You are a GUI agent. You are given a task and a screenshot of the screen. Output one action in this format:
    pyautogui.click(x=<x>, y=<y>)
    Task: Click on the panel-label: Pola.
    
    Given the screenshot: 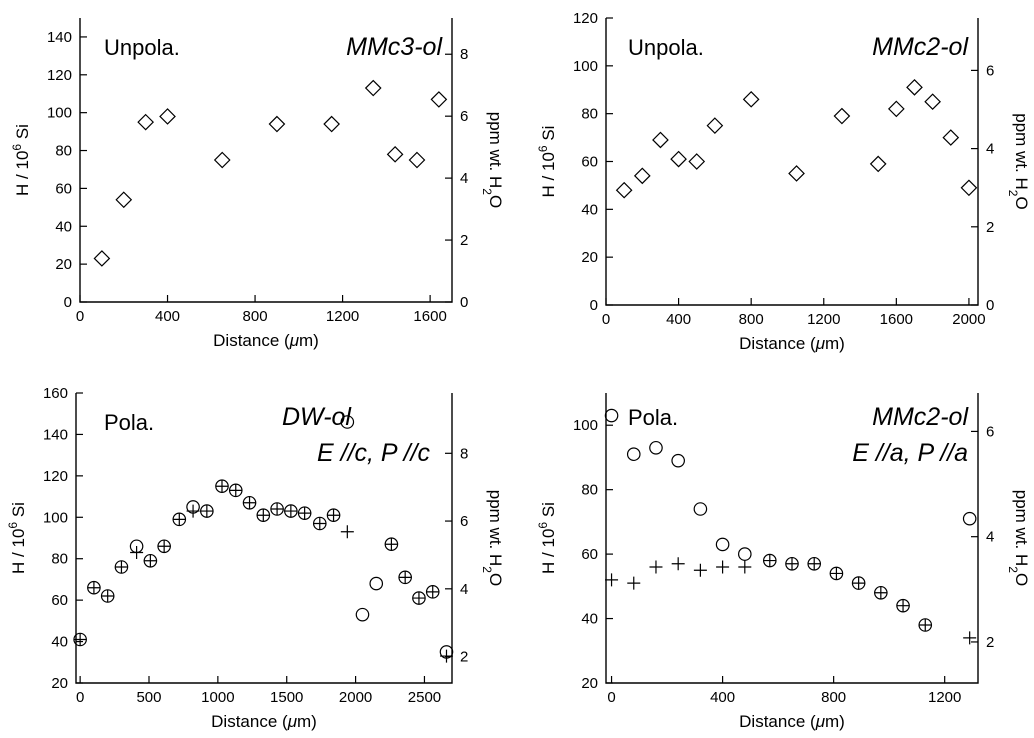 What is the action you would take?
    pyautogui.click(x=129, y=422)
    